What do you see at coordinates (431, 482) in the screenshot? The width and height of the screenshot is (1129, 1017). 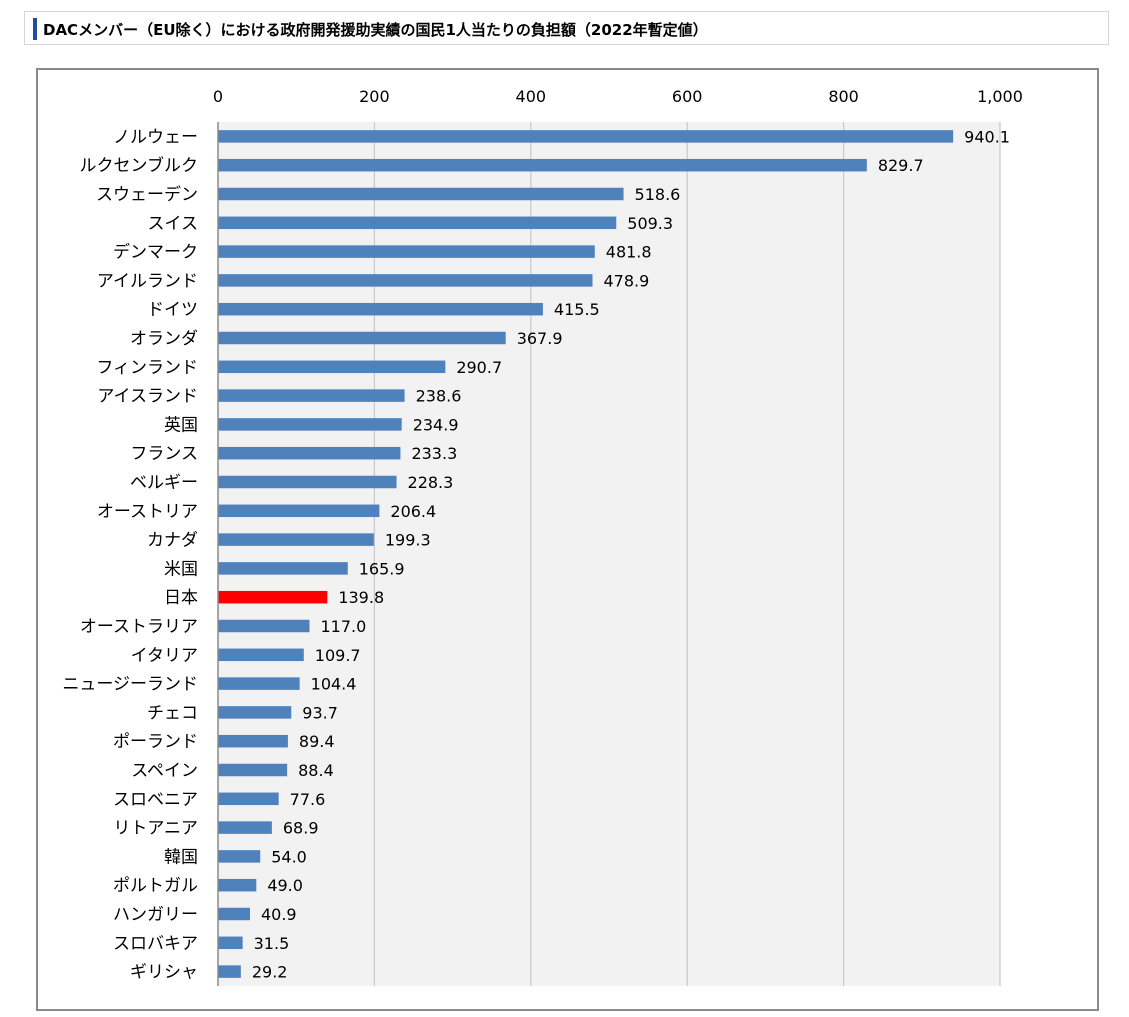 I see `data-label: 228.3` at bounding box center [431, 482].